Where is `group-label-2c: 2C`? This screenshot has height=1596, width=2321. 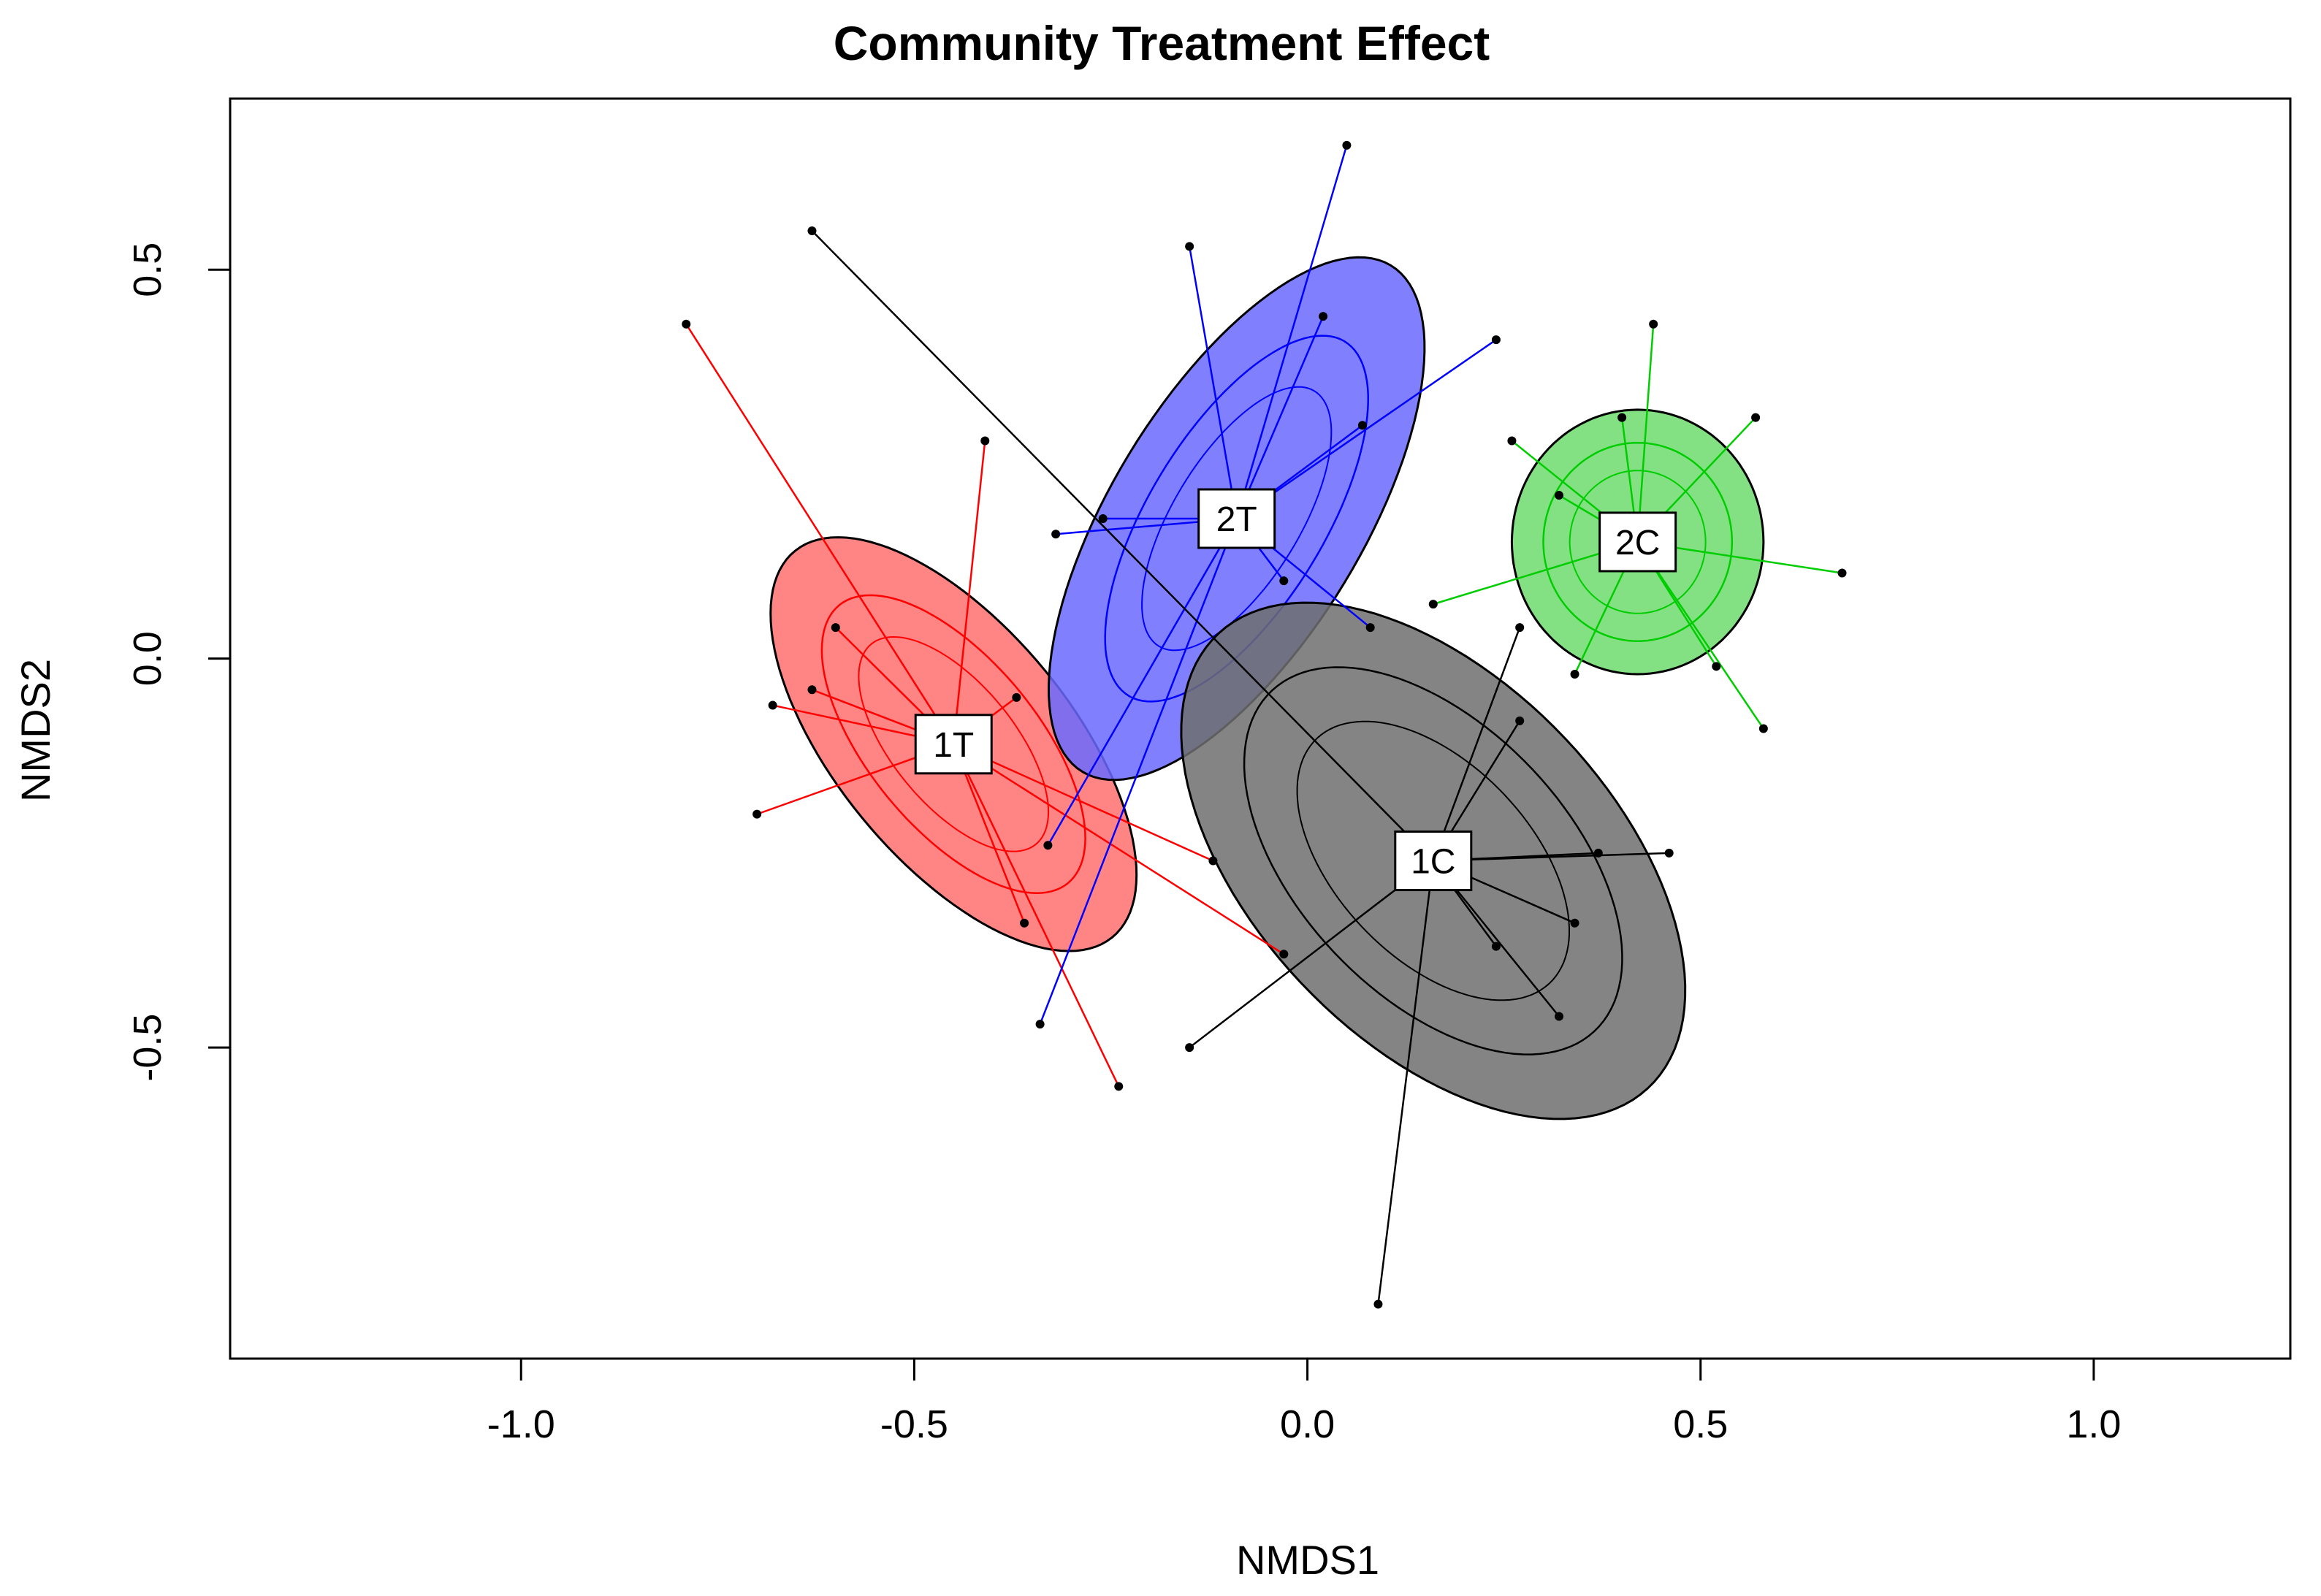 group-label-2c: 2C is located at coordinates (1638, 543).